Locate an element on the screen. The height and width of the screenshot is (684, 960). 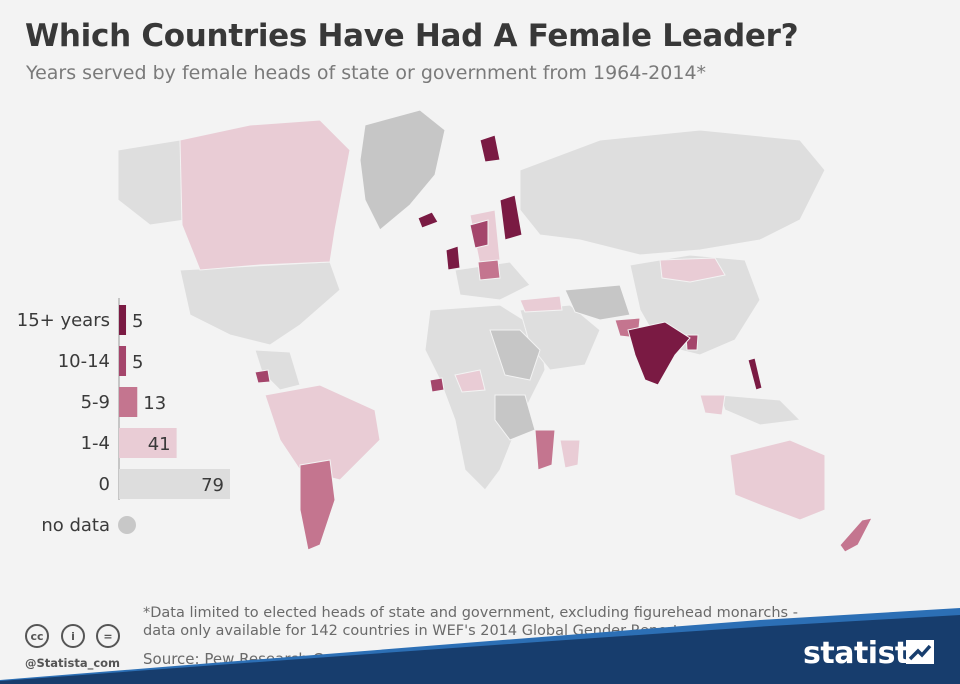
legend-no-data-label: no data is located at coordinates (75, 525).